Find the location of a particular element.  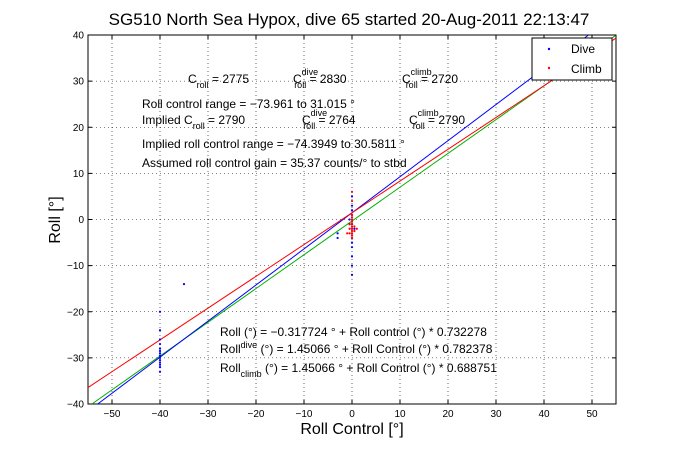

x-tick-label: −30 is located at coordinates (208, 414).